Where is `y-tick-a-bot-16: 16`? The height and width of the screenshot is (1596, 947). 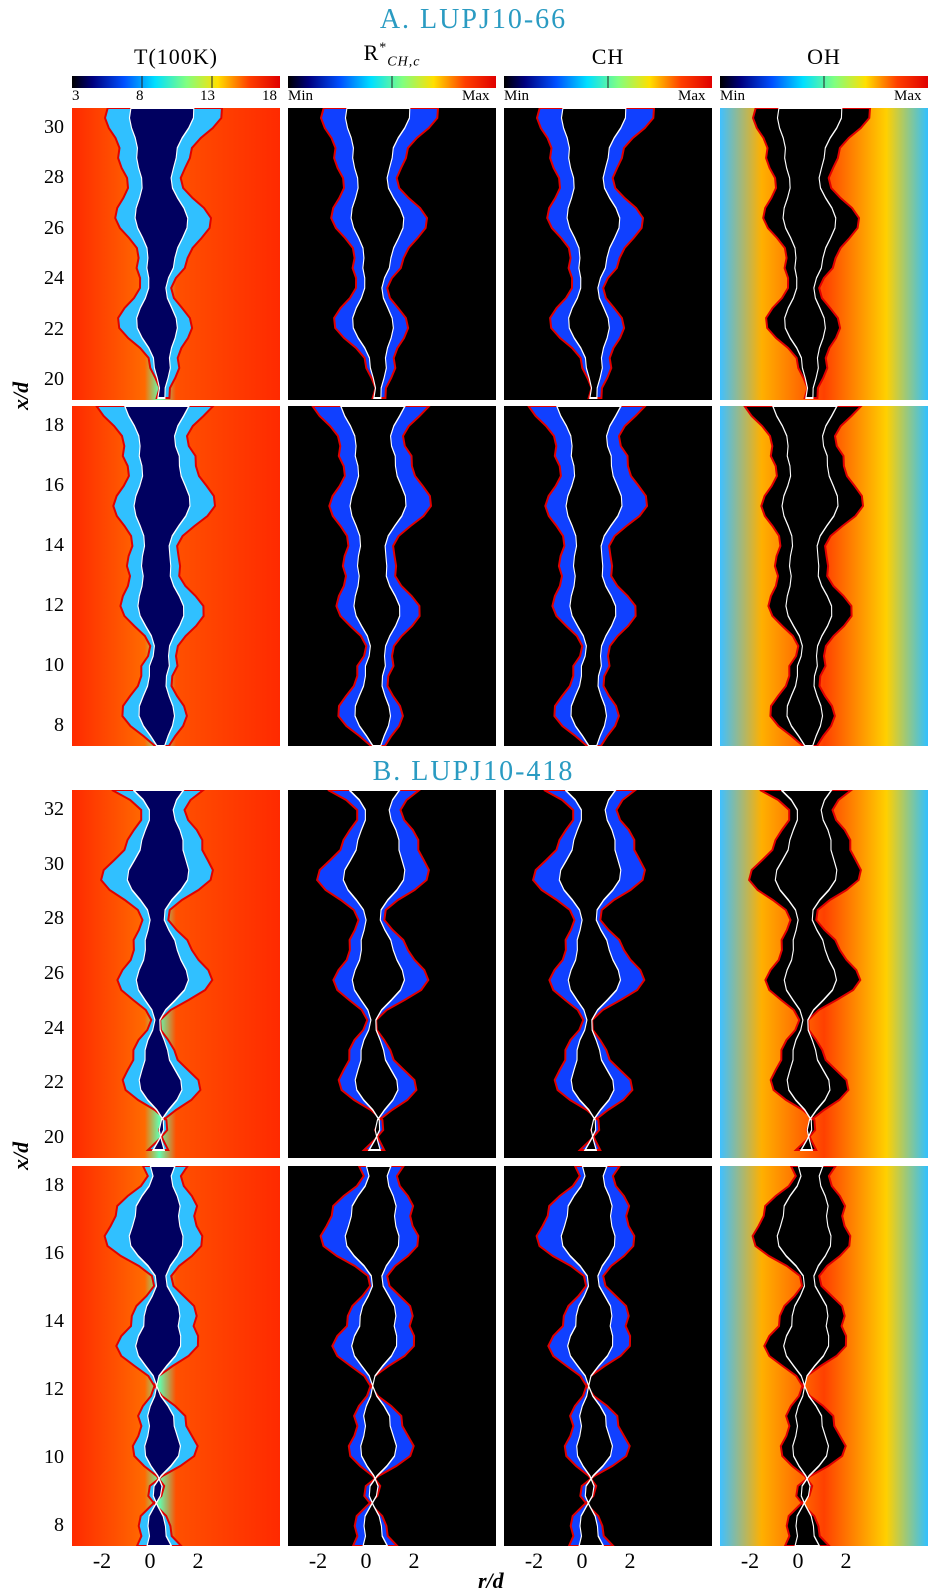 y-tick-a-bot-16: 16 is located at coordinates (54, 485).